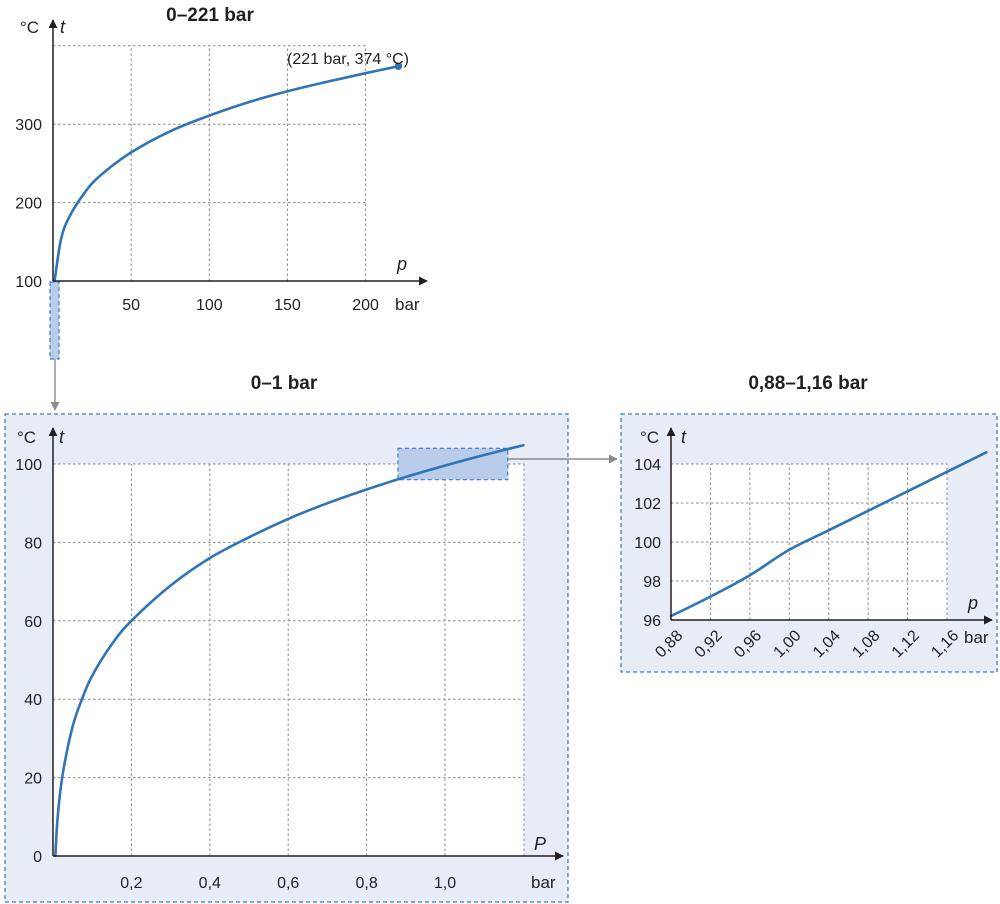 This screenshot has width=1000, height=904. I want to click on critical-point-label: (221 bar, 374 °C), so click(348, 59).